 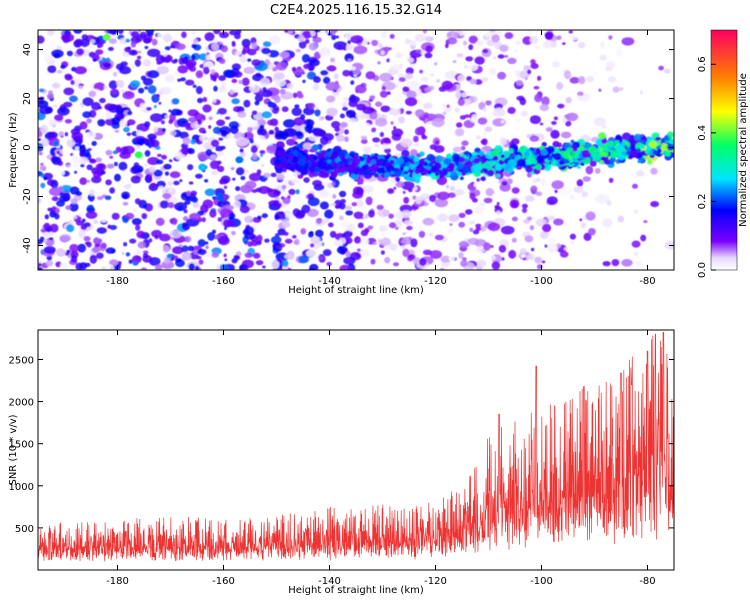 What do you see at coordinates (128, 40) in the screenshot?
I see `heatmap-cell-2019` at bounding box center [128, 40].